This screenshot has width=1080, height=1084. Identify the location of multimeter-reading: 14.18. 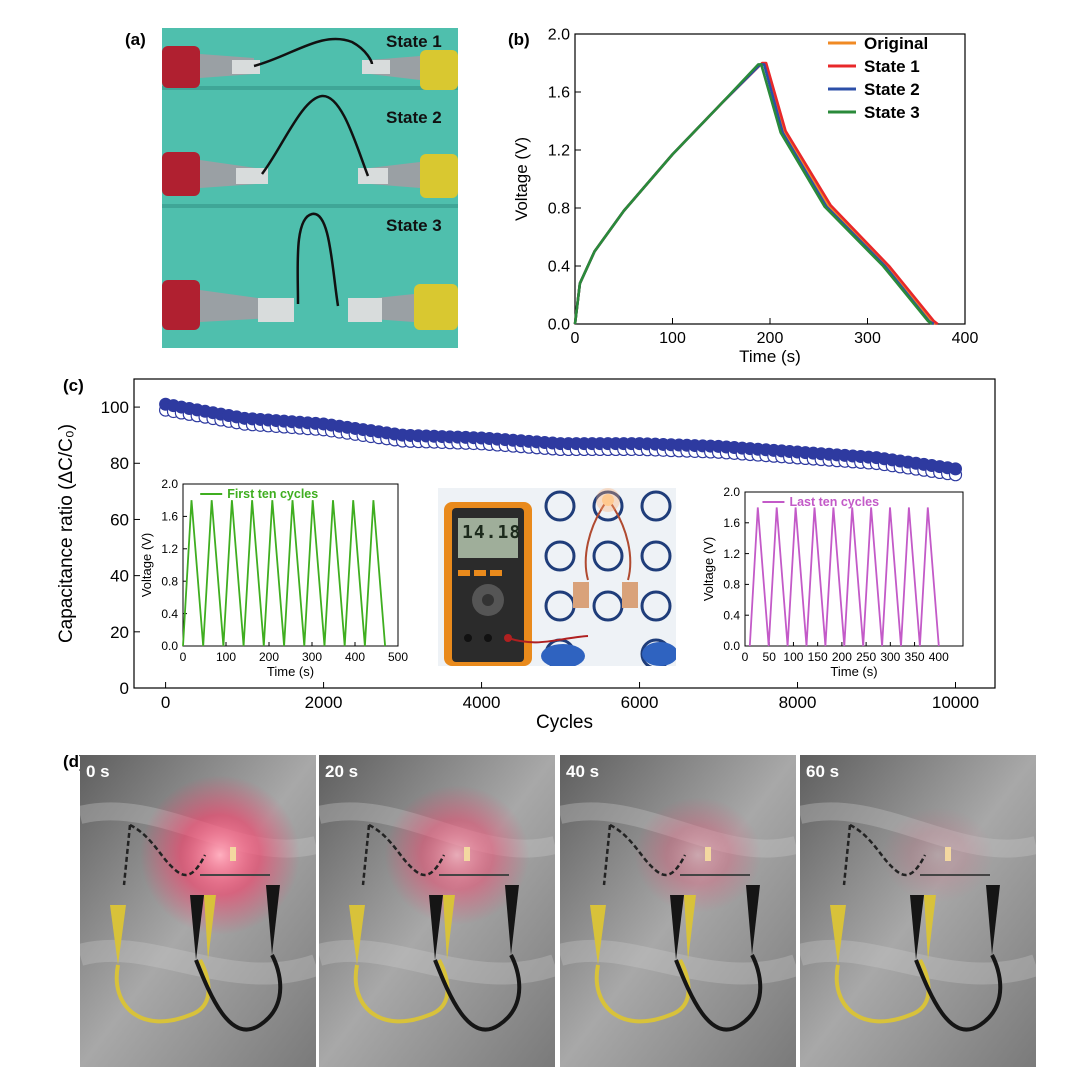
(492, 532).